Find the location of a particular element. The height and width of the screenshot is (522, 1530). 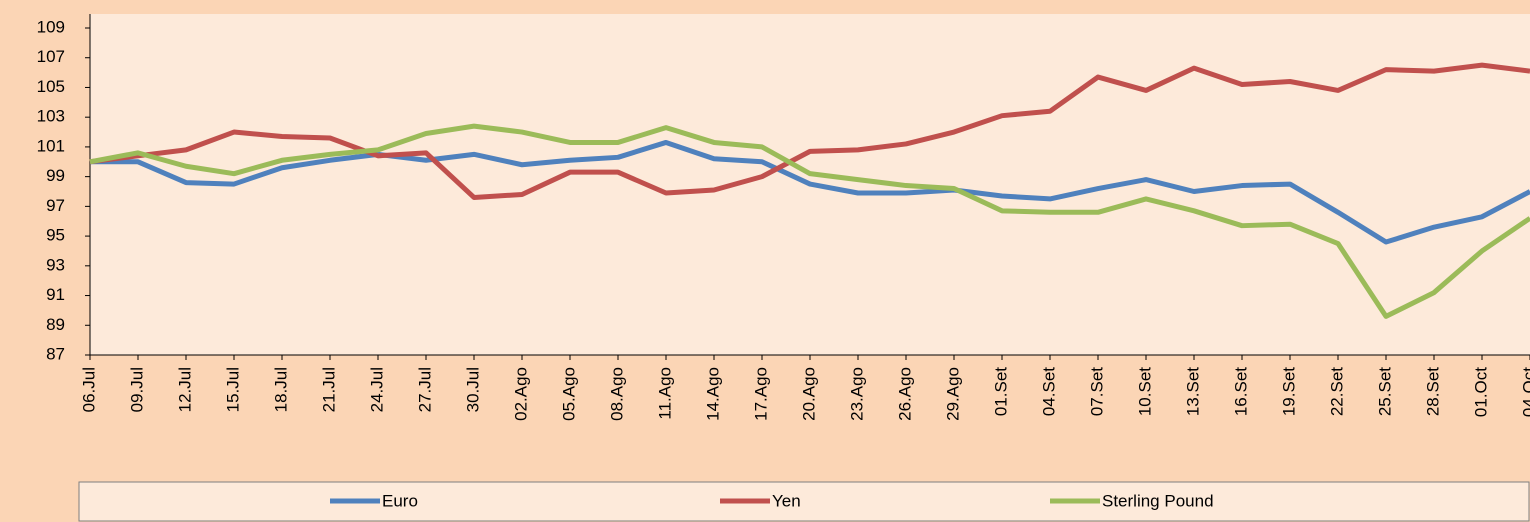

x-tick-label: 24.Jul is located at coordinates (376, 389).